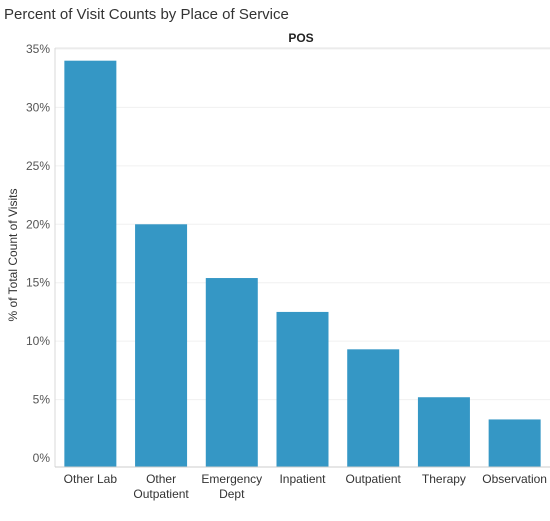  What do you see at coordinates (38, 107) in the screenshot?
I see `y-tick-label: 30%` at bounding box center [38, 107].